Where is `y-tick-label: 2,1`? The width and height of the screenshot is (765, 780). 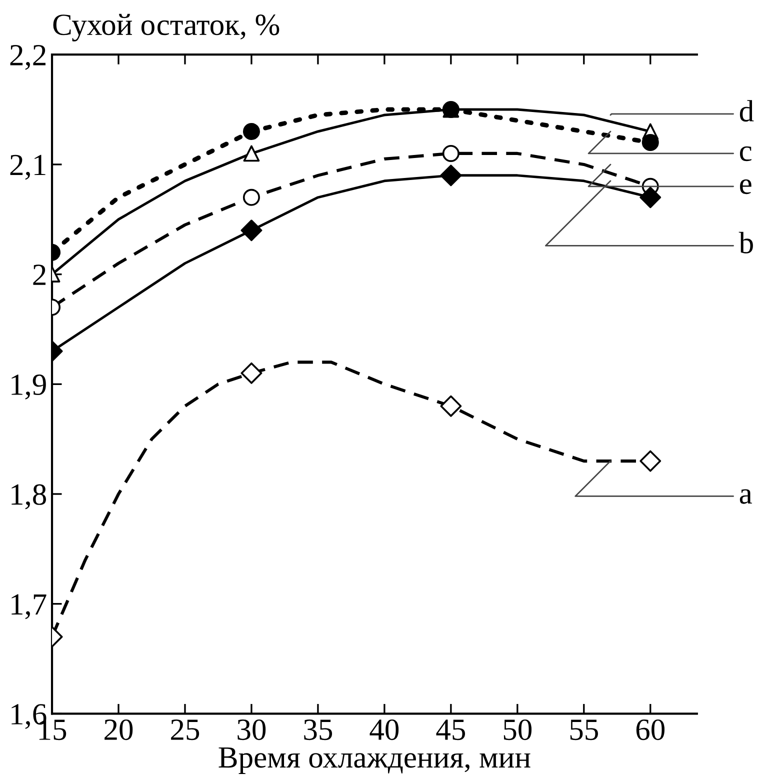
y-tick-label: 2,1 is located at coordinates (28, 167).